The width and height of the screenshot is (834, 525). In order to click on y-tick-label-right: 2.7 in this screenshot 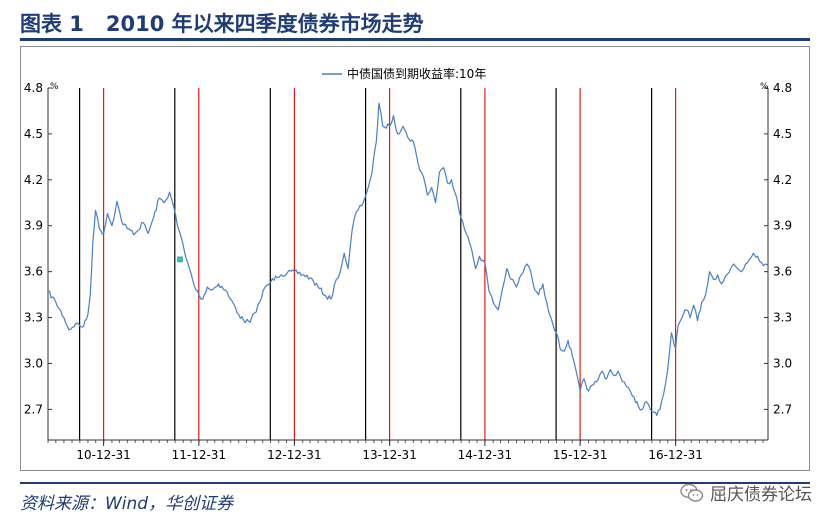, I will do `click(782, 409)`.